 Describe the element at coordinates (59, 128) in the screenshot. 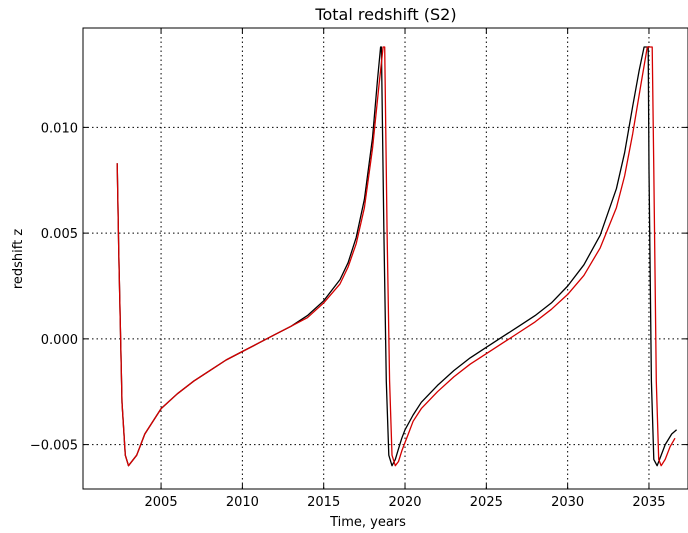

I see `y-tick-label: 0.010` at that location.